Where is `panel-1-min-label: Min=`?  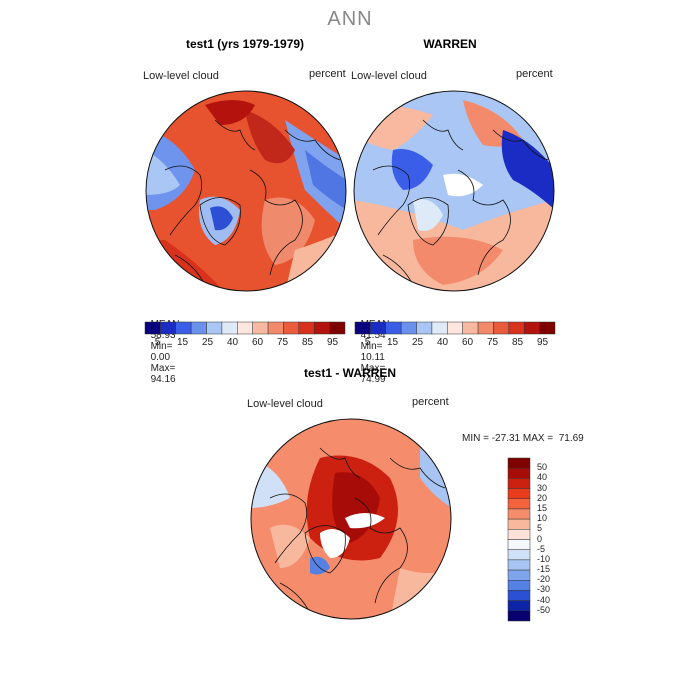
panel-1-min-label: Min= is located at coordinates (161, 346).